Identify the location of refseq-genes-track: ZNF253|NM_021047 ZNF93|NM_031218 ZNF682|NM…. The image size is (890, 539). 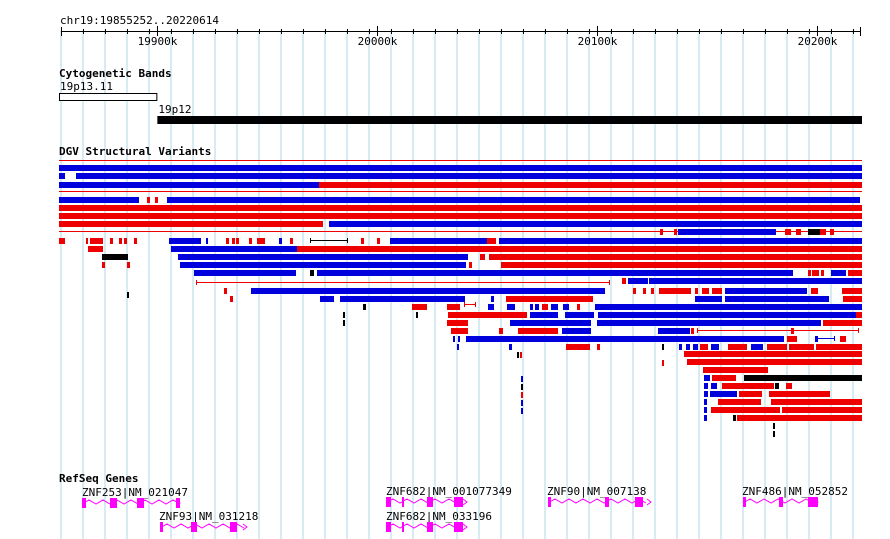
(445, 511).